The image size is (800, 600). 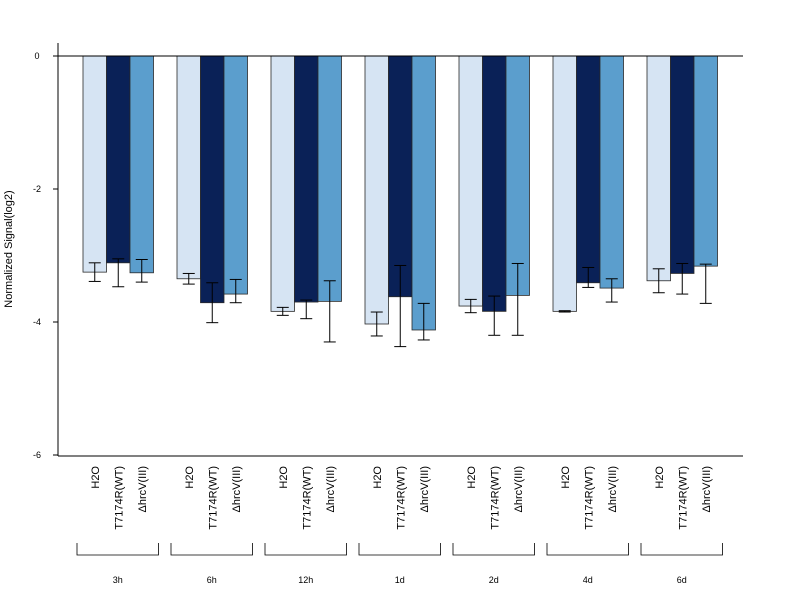 What do you see at coordinates (118, 580) in the screenshot?
I see `group-label: 3h` at bounding box center [118, 580].